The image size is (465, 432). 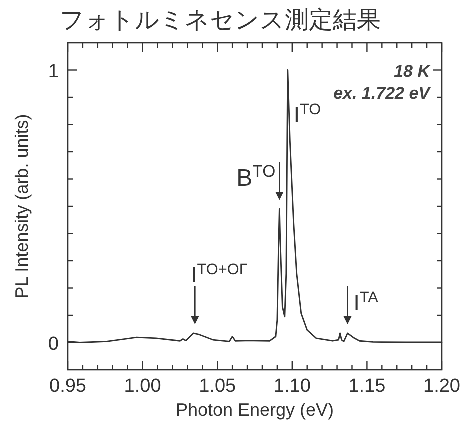 What do you see at coordinates (53, 71) in the screenshot?
I see `y-tick-label: 1` at bounding box center [53, 71].